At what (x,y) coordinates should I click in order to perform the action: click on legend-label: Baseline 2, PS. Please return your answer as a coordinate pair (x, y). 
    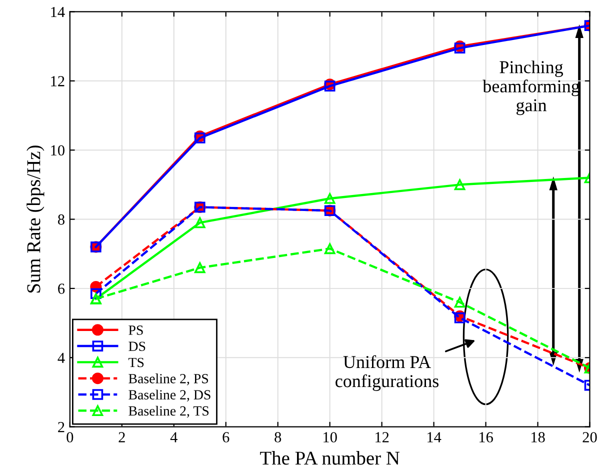
    Looking at the image, I should click on (168, 380).